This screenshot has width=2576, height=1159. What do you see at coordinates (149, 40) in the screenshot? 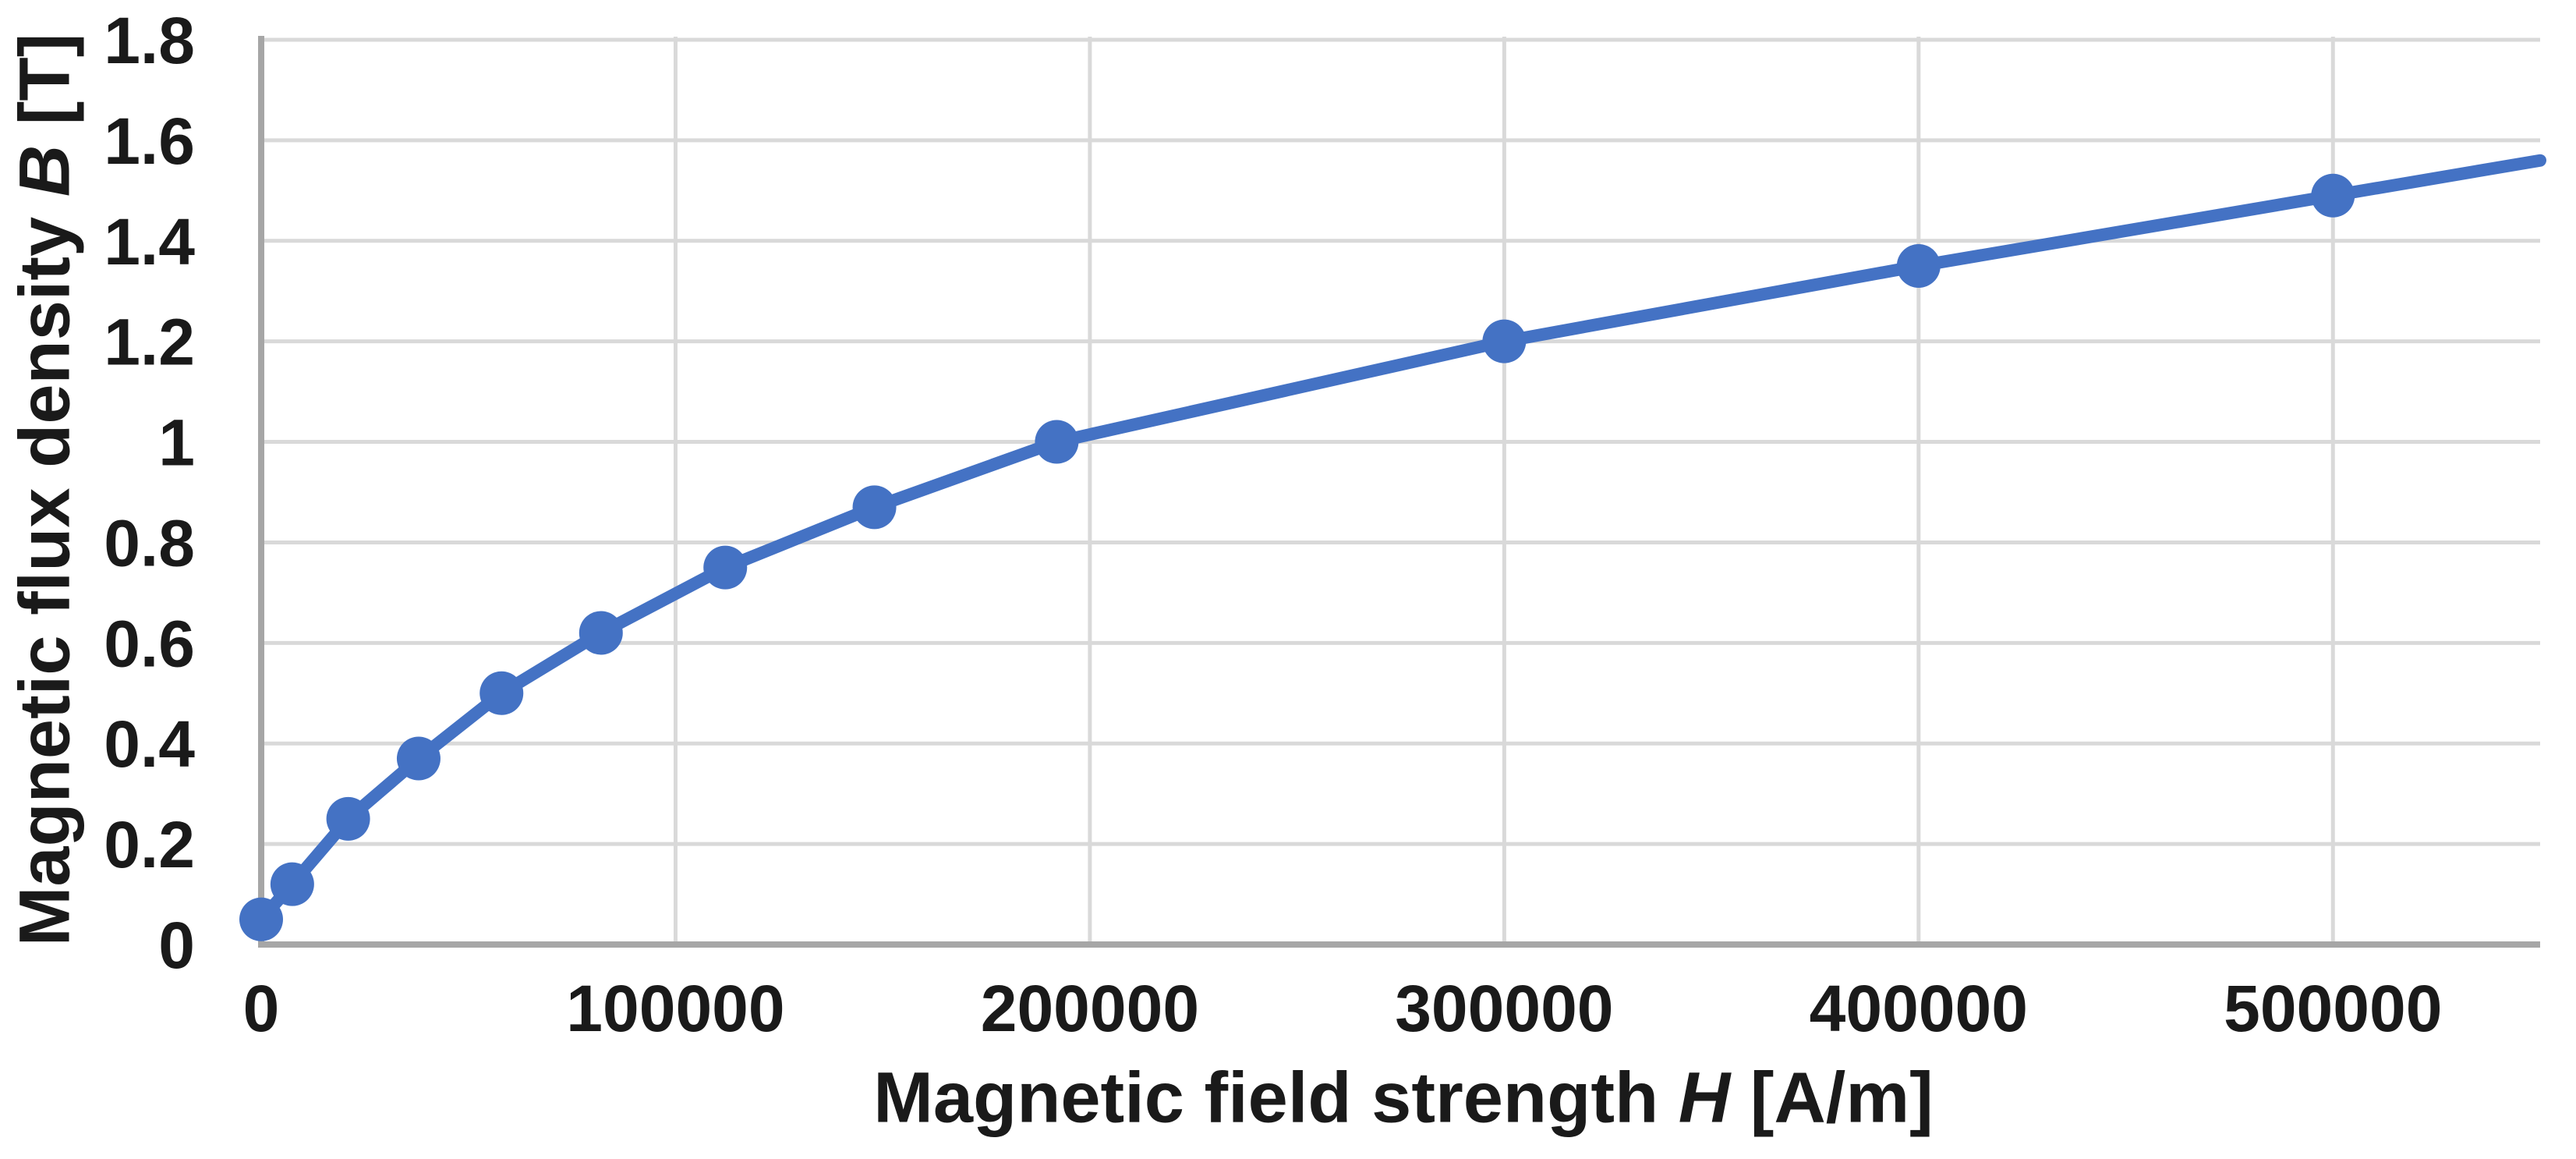
I see `y-tick-label-1.8: 1.8` at bounding box center [149, 40].